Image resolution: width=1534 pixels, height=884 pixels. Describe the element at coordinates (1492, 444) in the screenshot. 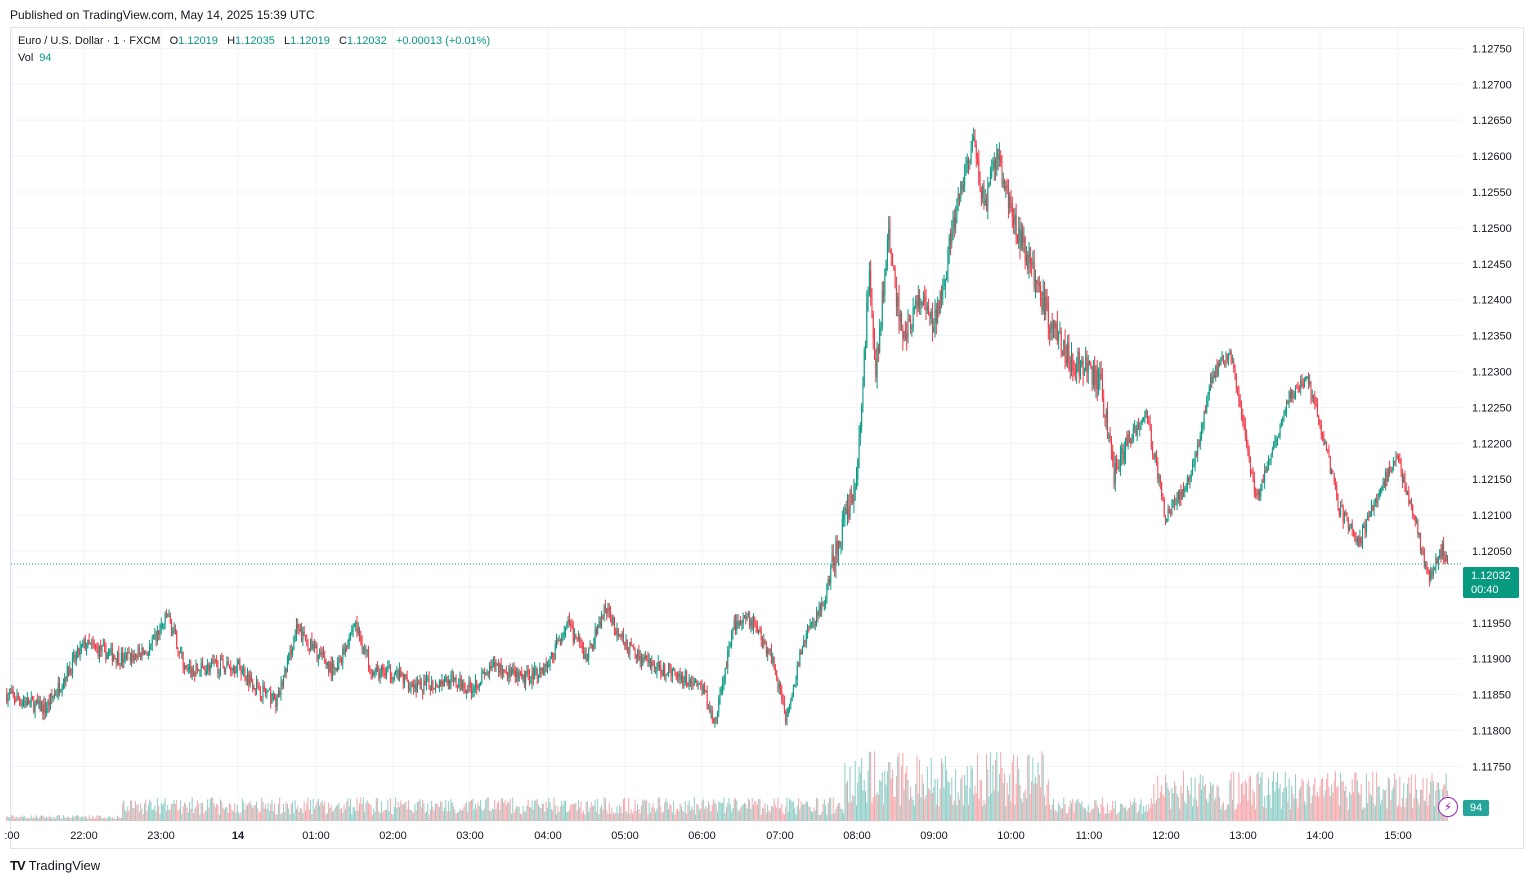

I see `price-tick-label: 1.12200` at that location.